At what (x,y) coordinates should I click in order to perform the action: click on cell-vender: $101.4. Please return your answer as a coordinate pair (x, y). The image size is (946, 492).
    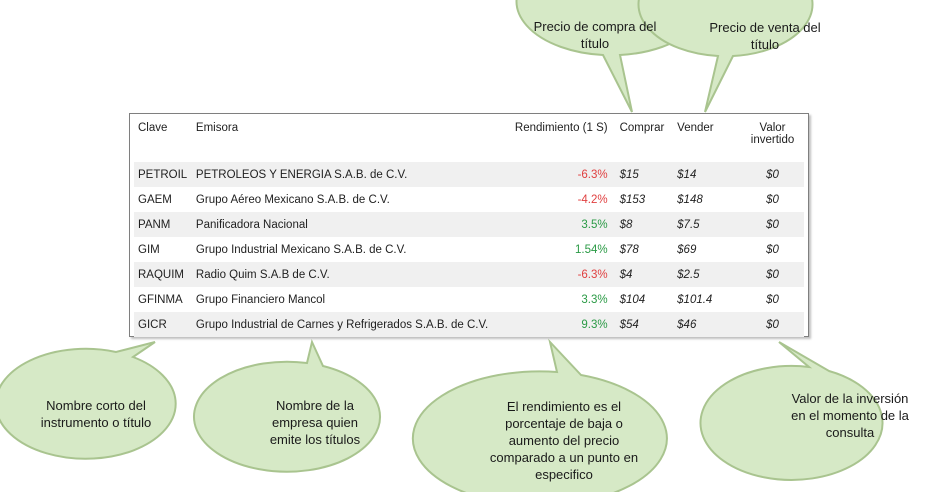
    Looking at the image, I should click on (695, 299).